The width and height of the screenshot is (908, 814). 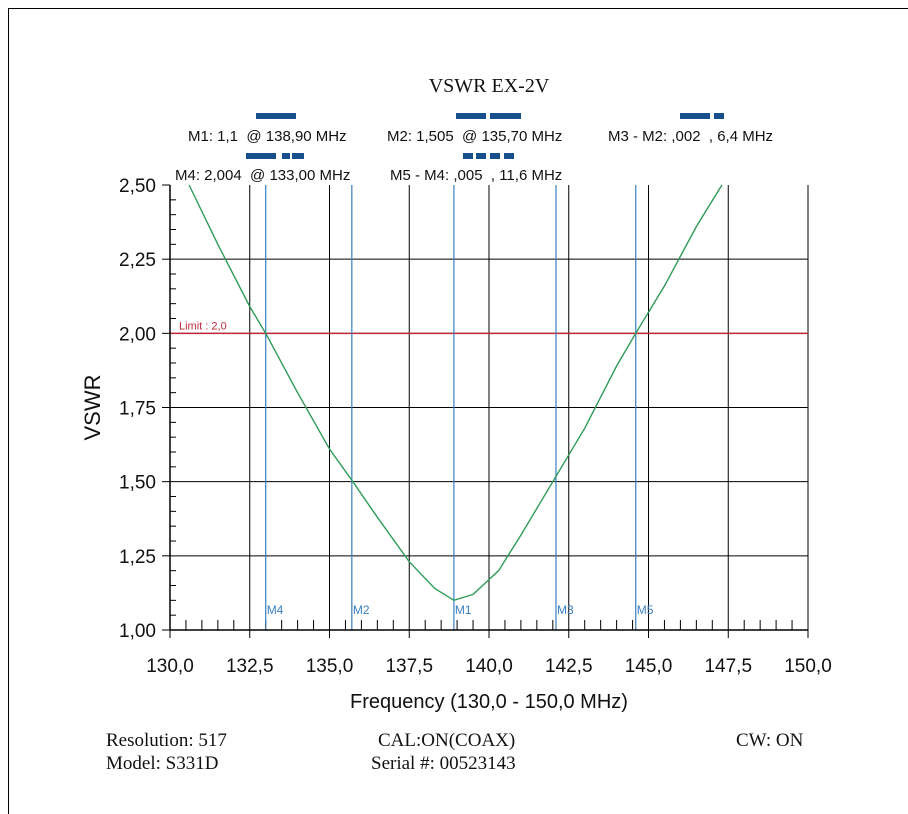 What do you see at coordinates (808, 666) in the screenshot?
I see `x-tick-label: 150,0` at bounding box center [808, 666].